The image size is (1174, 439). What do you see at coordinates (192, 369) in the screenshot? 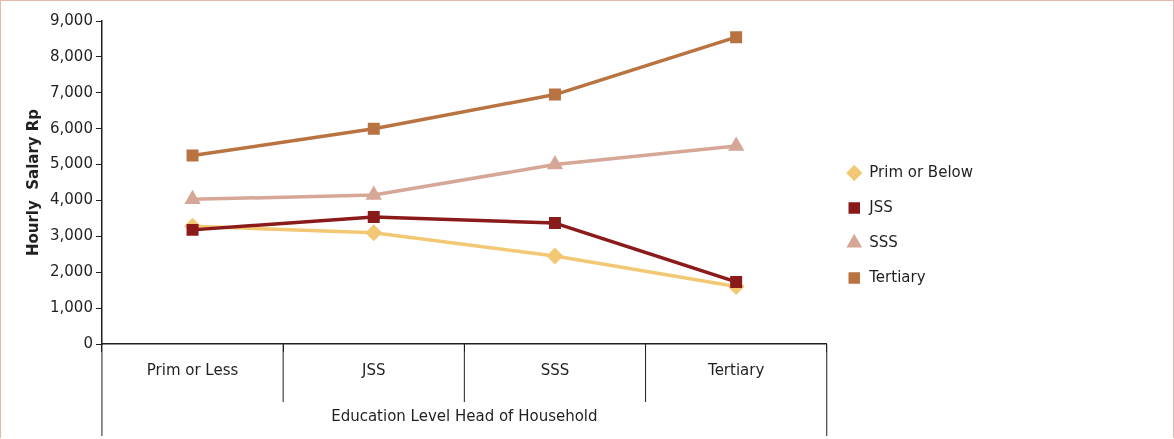
I see `x-tick-label: Prim or Less` at bounding box center [192, 369].